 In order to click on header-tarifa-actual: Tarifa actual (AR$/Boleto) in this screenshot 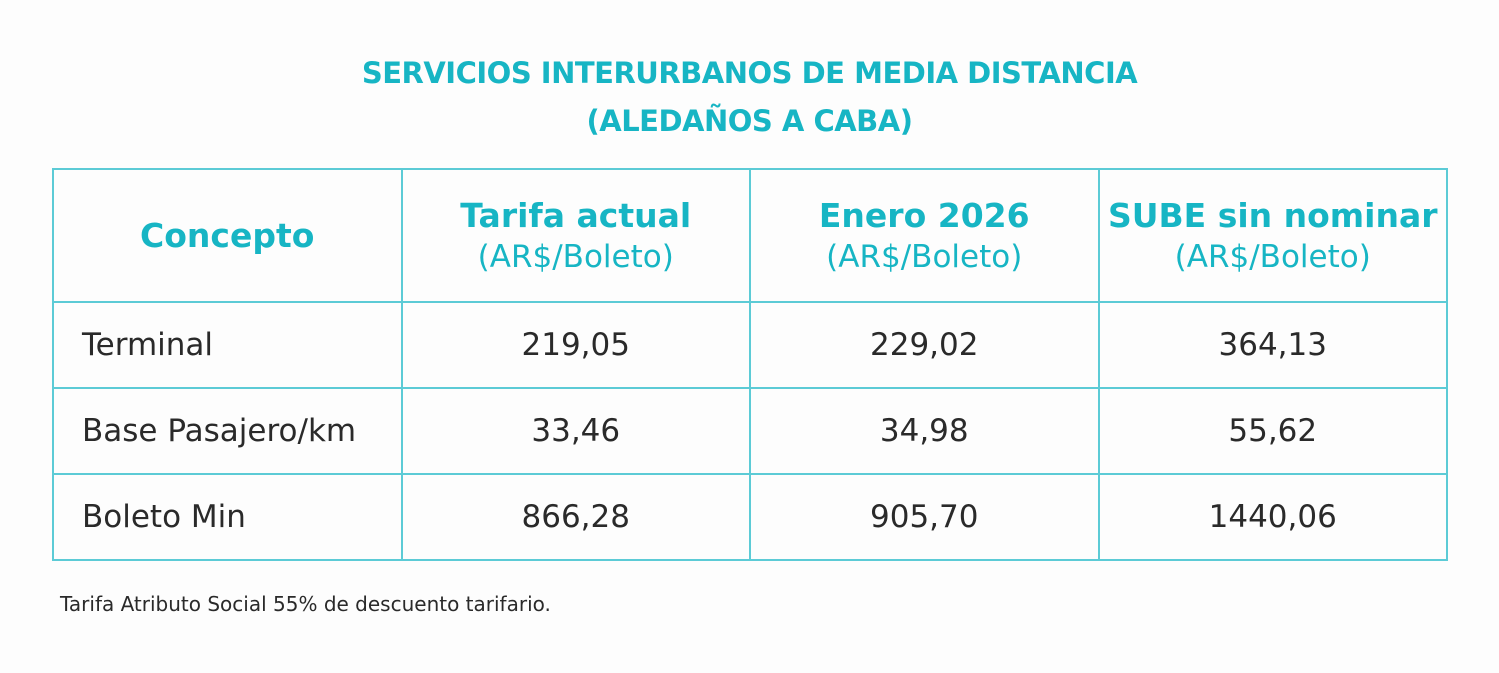, I will do `click(575, 235)`.